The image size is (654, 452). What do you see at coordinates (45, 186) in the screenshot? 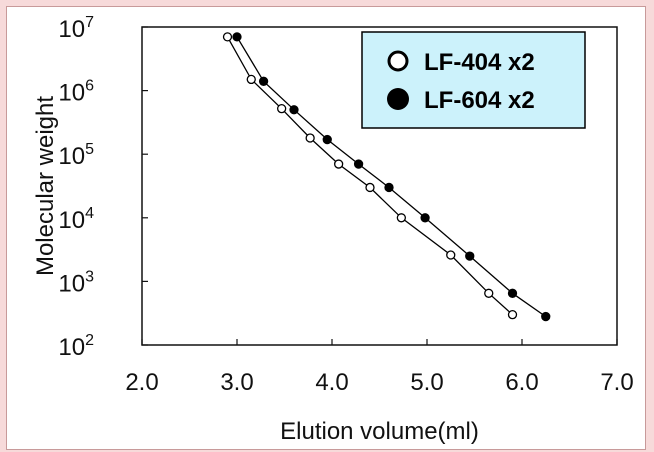
I see `y-axis-title: Molecular weight` at bounding box center [45, 186].